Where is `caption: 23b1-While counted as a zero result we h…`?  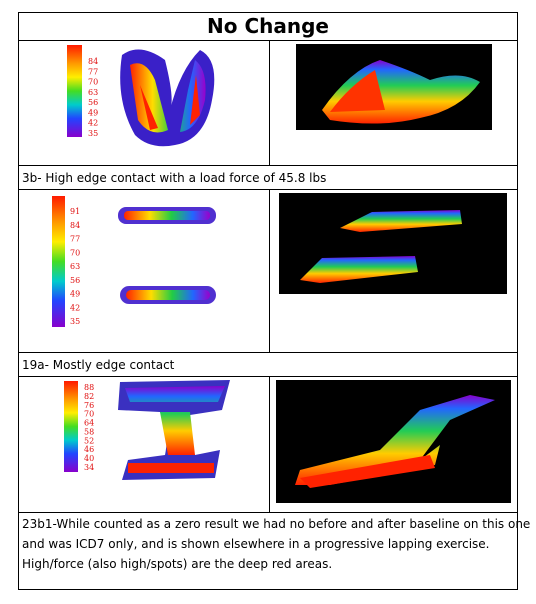
caption: 23b1-While counted as a zero result we h… is located at coordinates (276, 544).